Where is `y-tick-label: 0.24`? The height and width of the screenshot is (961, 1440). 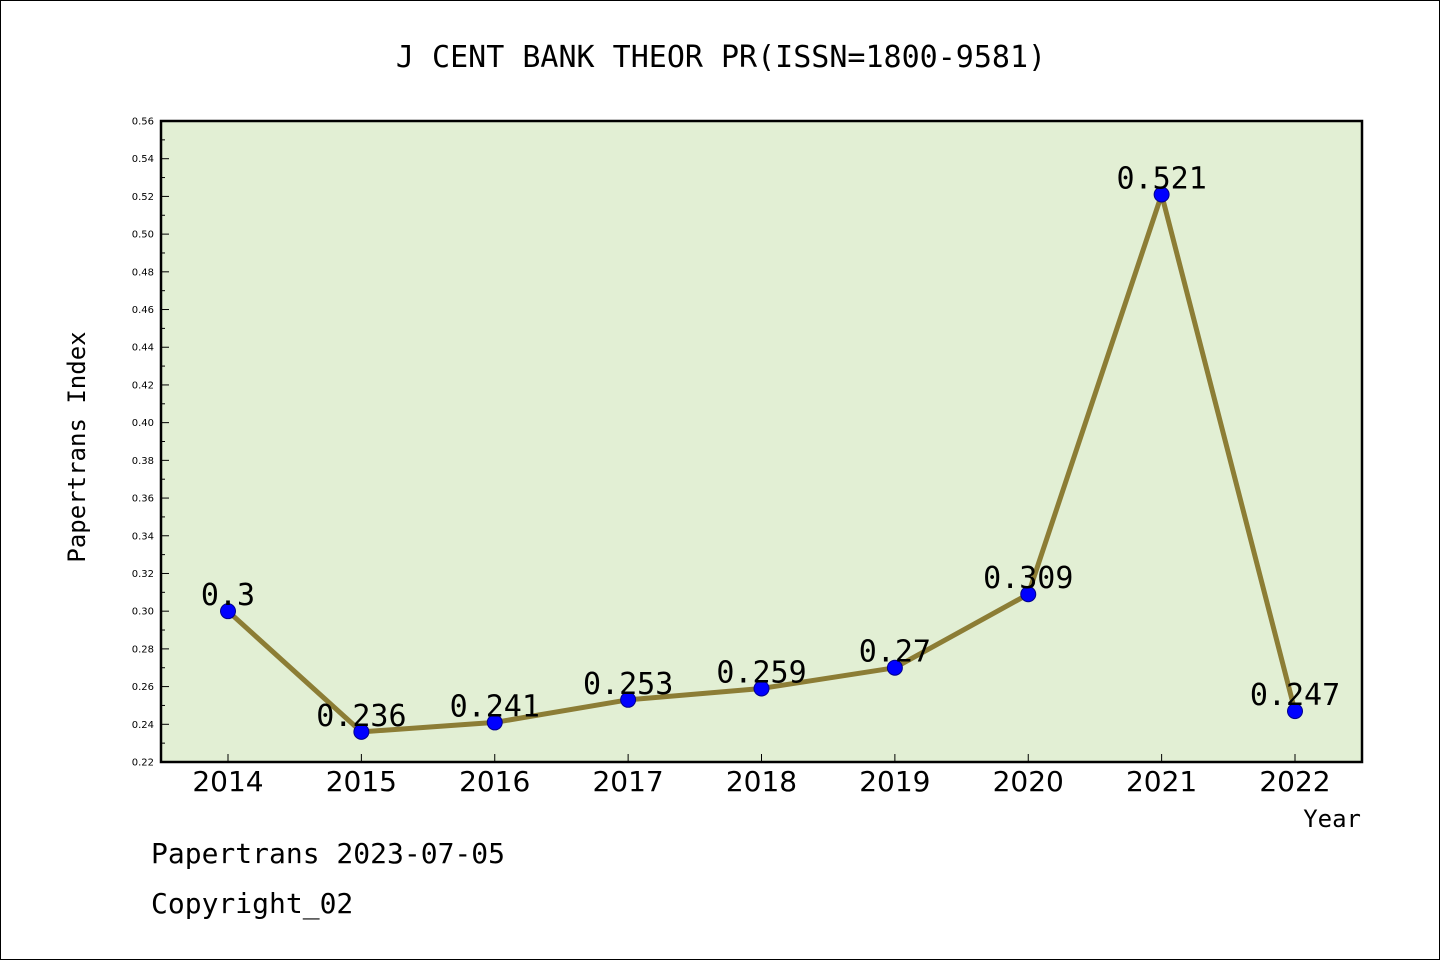
y-tick-label: 0.24 is located at coordinates (143, 725).